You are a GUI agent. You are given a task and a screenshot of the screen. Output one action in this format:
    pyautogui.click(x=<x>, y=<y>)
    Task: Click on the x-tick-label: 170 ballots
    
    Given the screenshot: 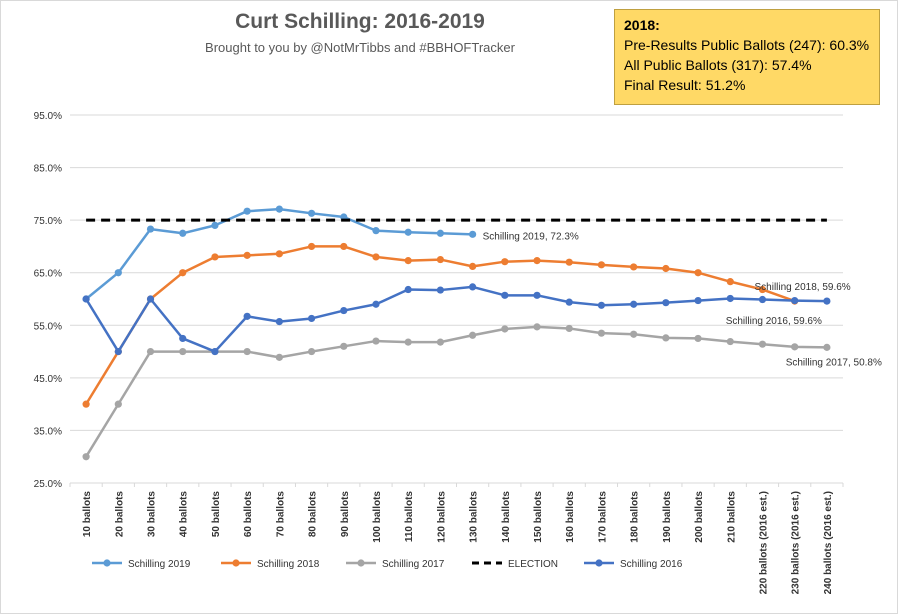 What is the action you would take?
    pyautogui.click(x=602, y=517)
    